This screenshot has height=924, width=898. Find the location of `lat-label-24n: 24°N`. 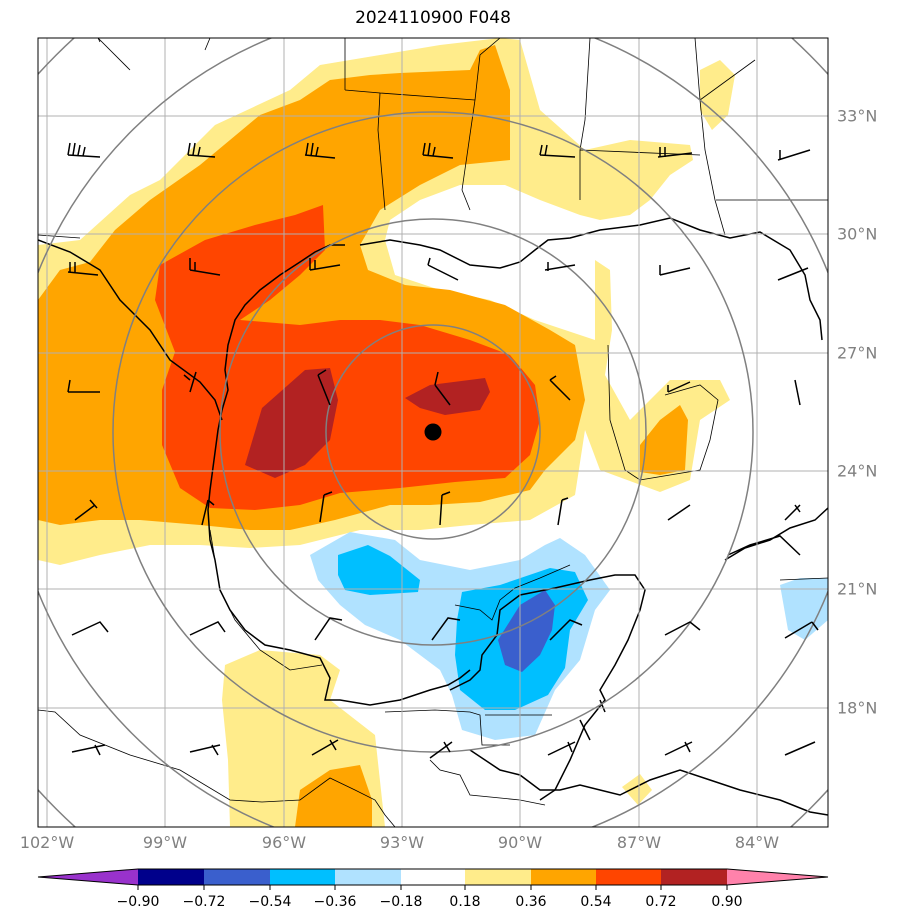

lat-label-24n: 24°N is located at coordinates (857, 471).